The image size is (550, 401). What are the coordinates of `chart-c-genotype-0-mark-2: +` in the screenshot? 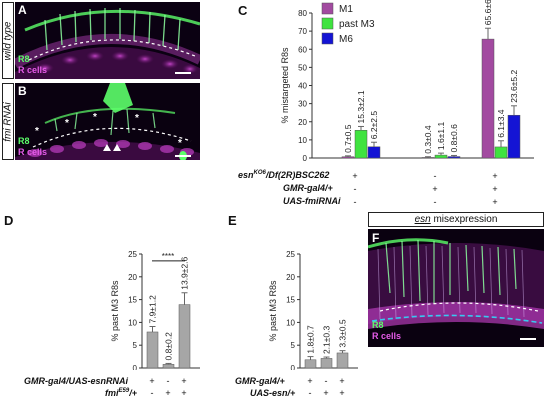 It's located at (495, 176).